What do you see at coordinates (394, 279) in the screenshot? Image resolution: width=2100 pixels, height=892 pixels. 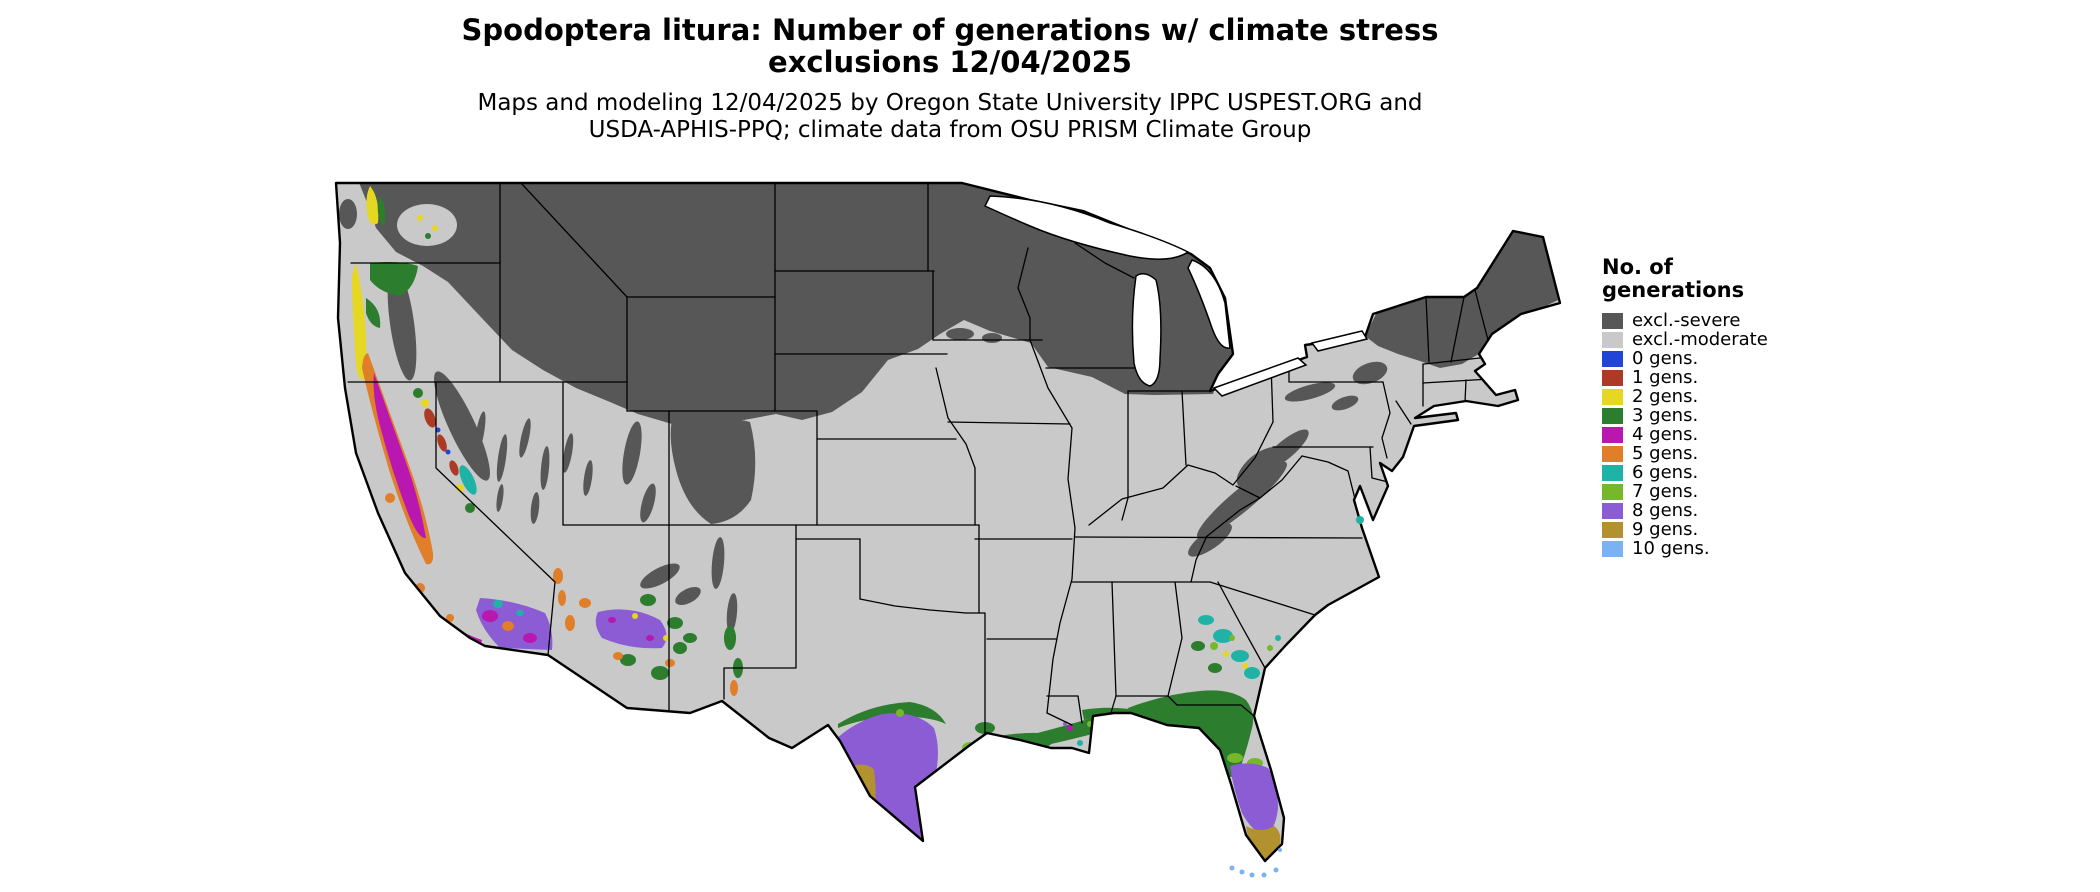 I see `region-west-oregon-3gens` at bounding box center [394, 279].